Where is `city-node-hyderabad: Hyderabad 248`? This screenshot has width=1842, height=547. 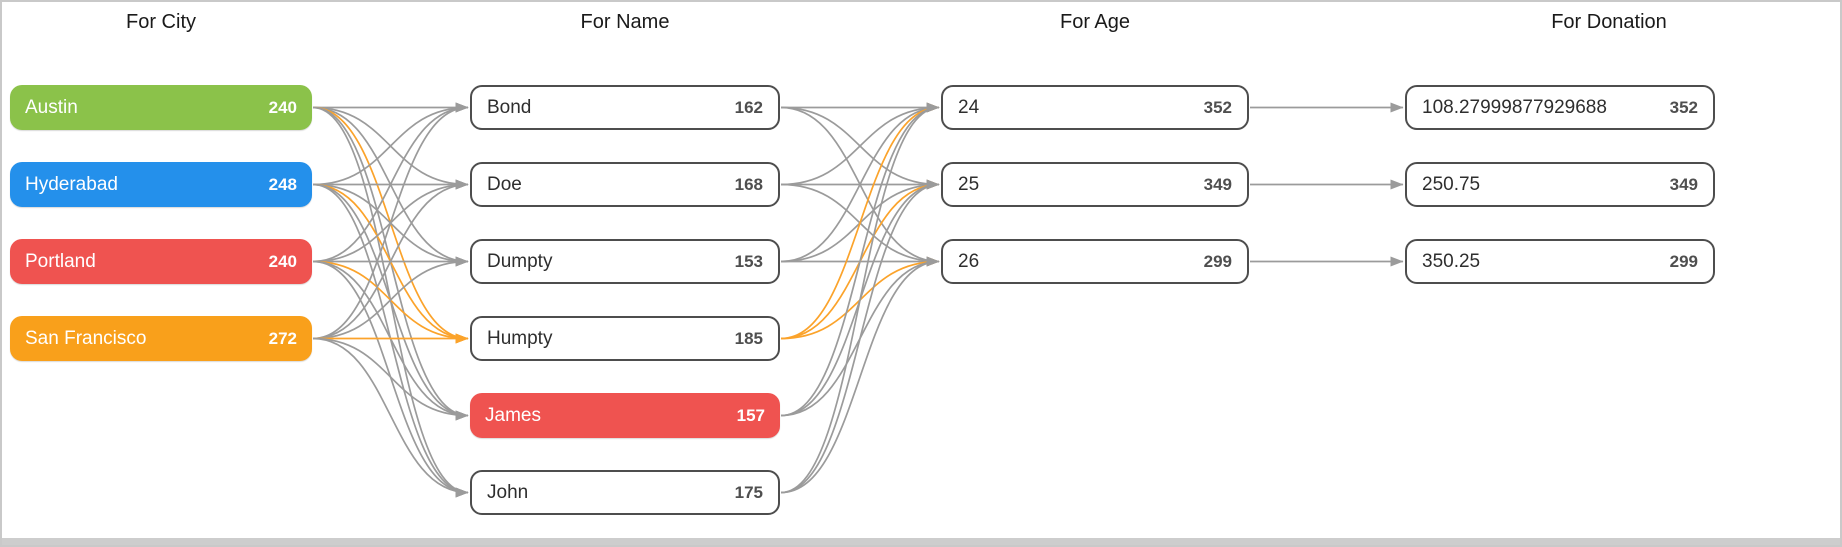
city-node-hyderabad: Hyderabad 248 is located at coordinates (161, 184).